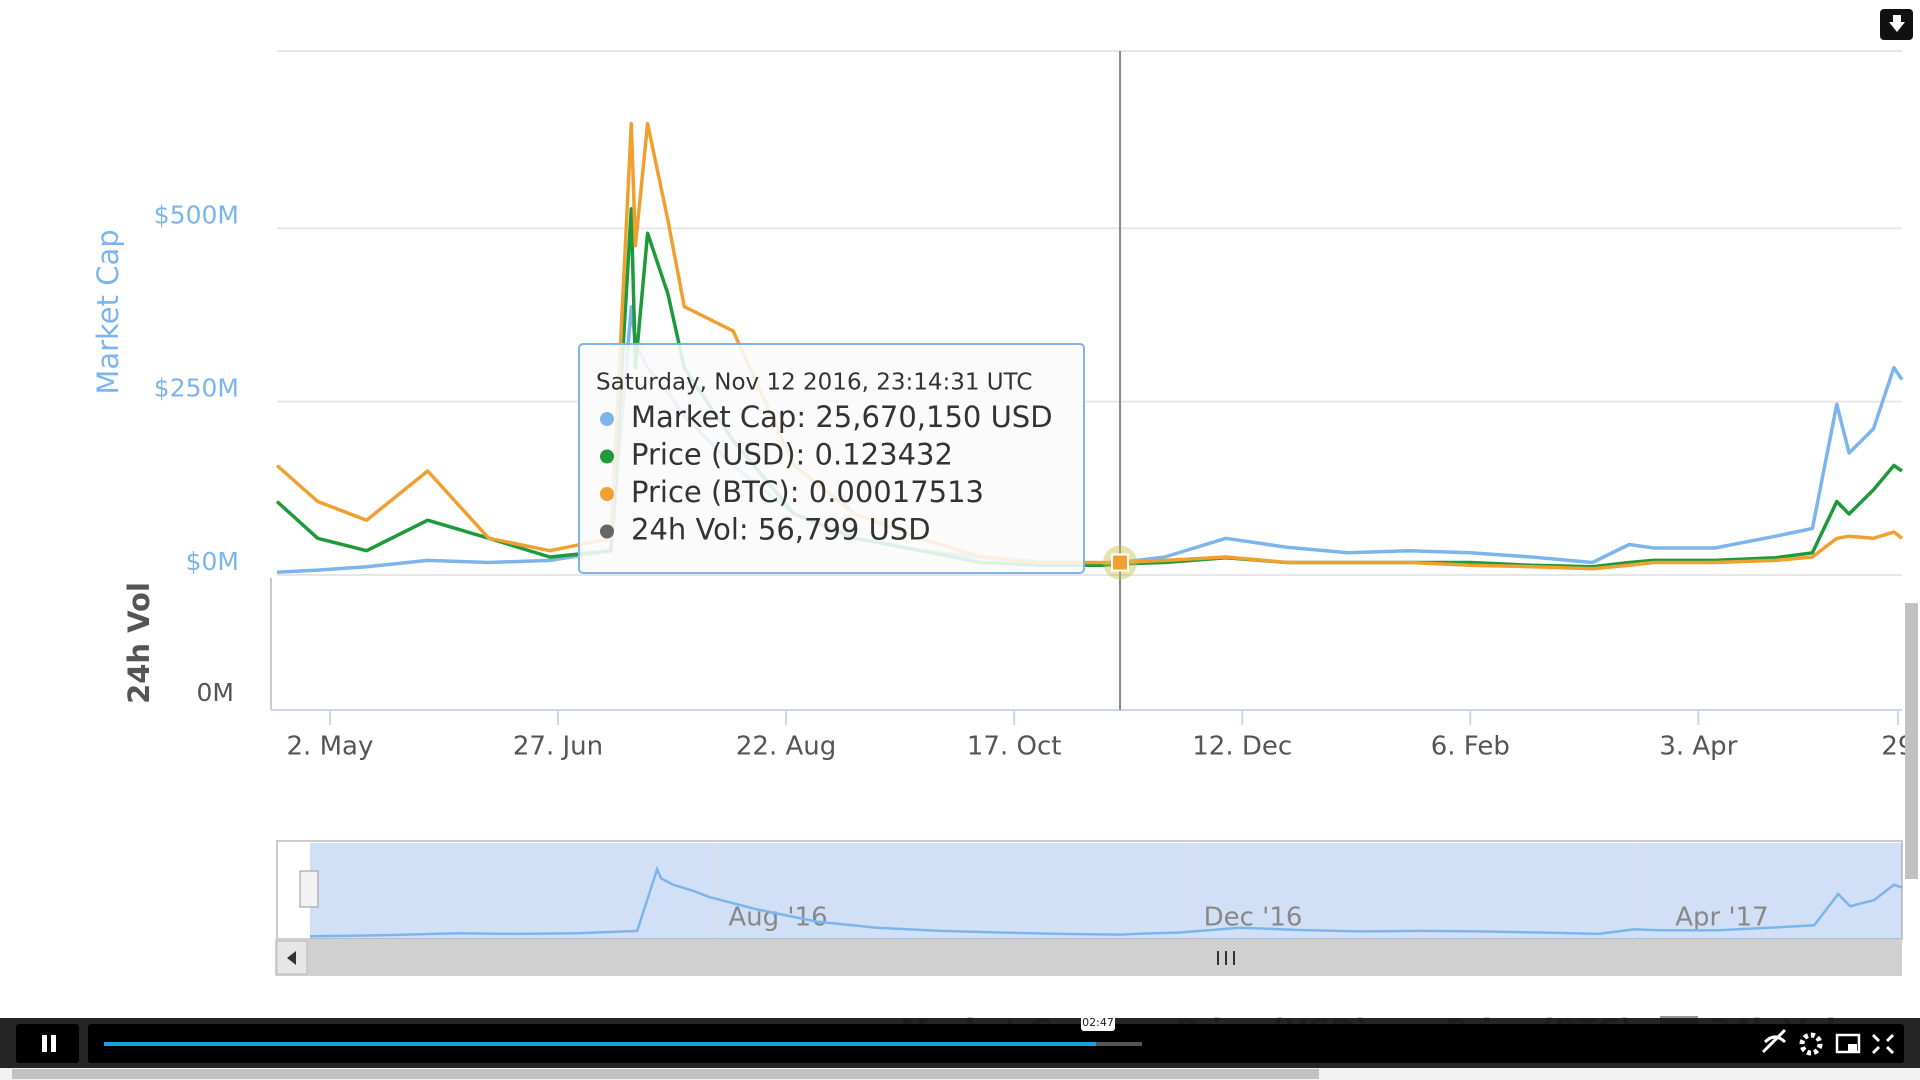  What do you see at coordinates (215, 692) in the screenshot?
I see `volume-tick-label: 0M` at bounding box center [215, 692].